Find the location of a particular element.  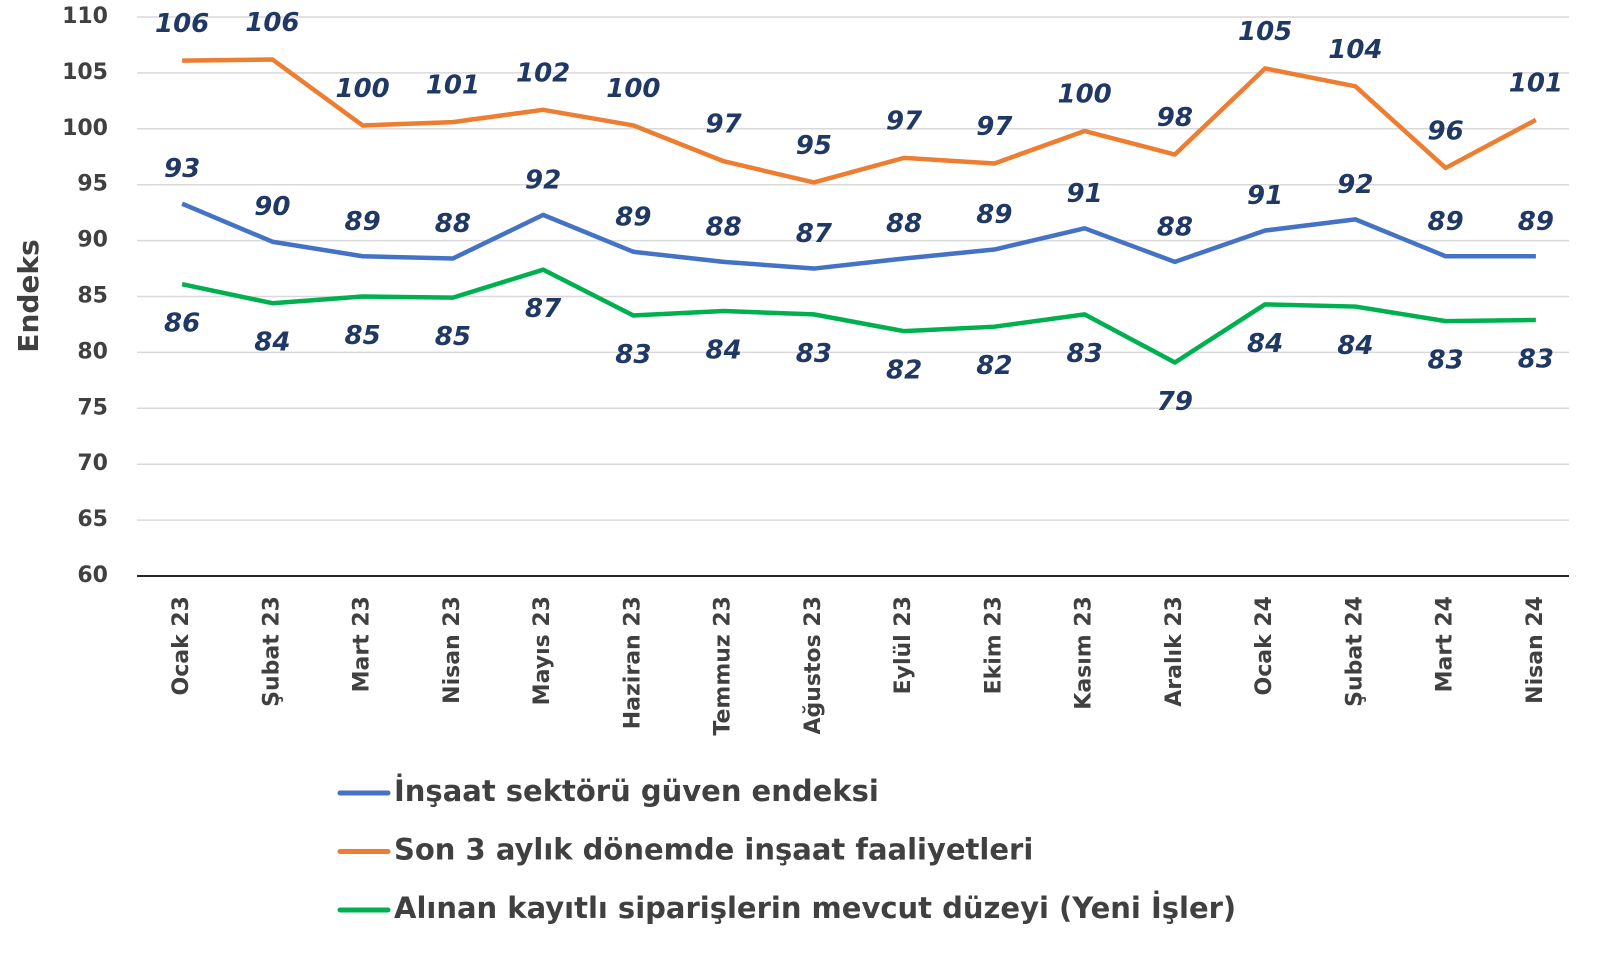

legend-label: Son 3 aylık dönemde inşaat faaliyetleri is located at coordinates (713, 850).